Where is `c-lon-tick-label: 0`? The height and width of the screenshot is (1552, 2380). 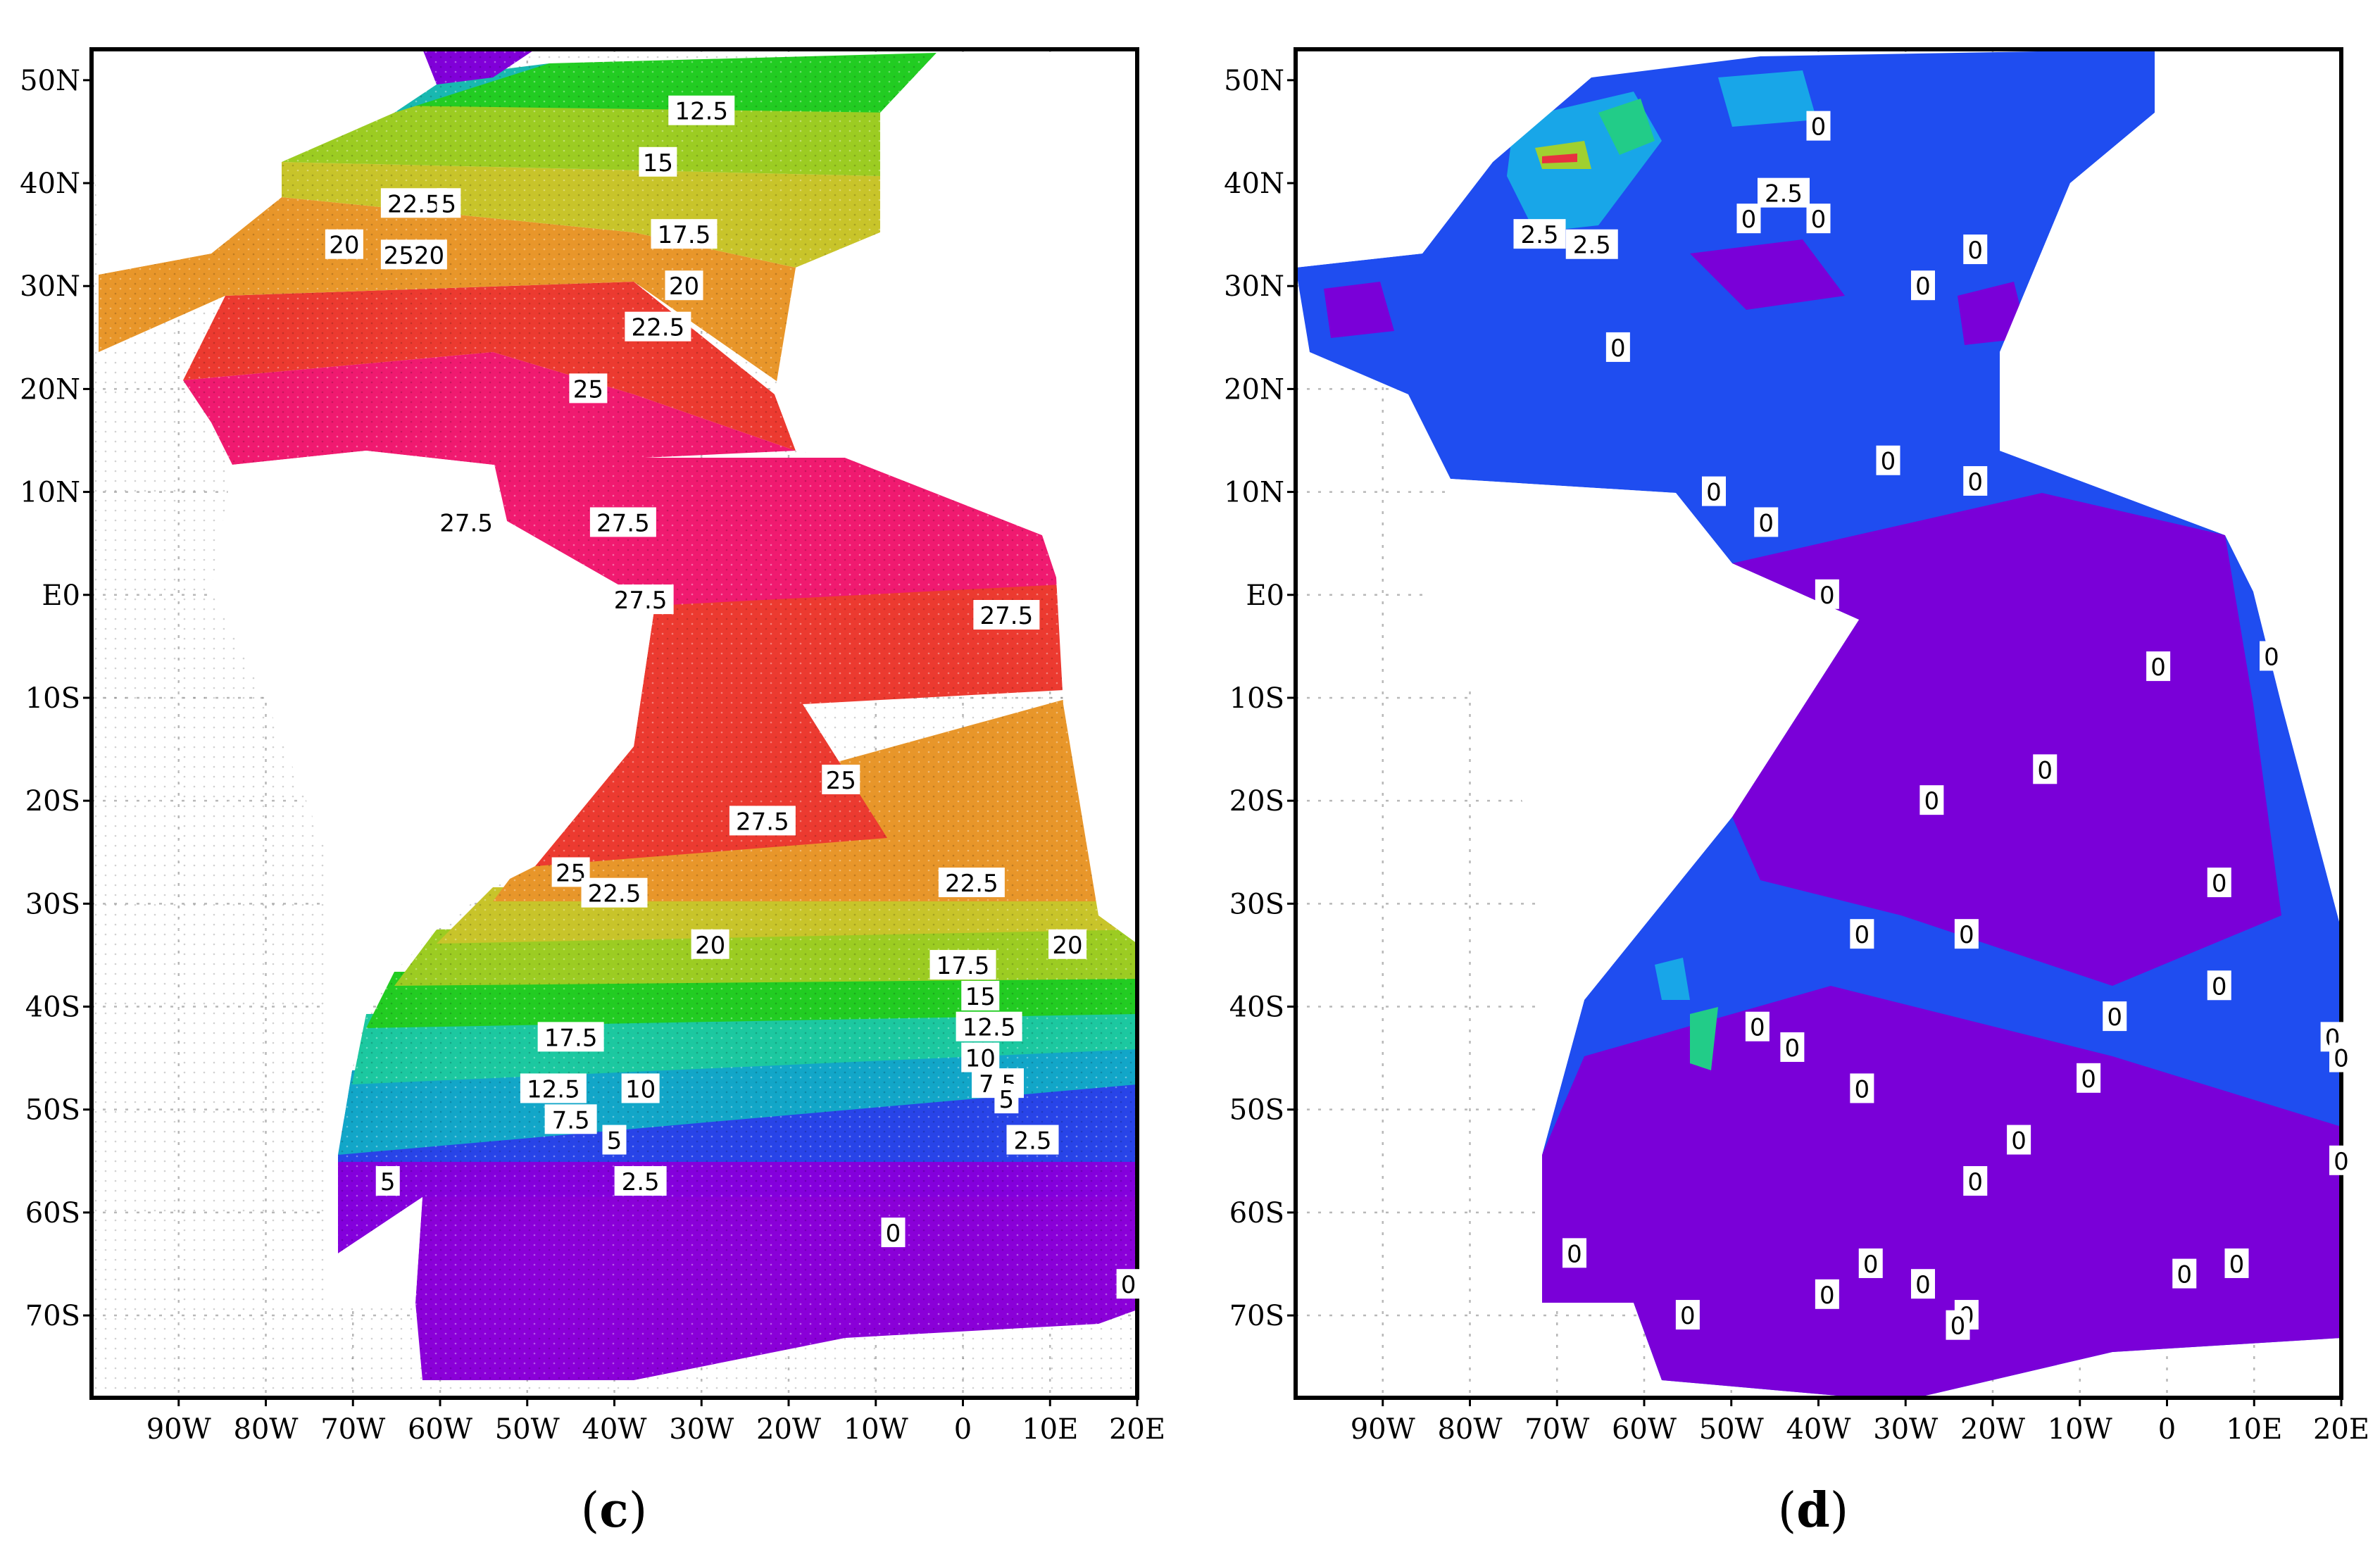
c-lon-tick-label: 0 is located at coordinates (963, 1430).